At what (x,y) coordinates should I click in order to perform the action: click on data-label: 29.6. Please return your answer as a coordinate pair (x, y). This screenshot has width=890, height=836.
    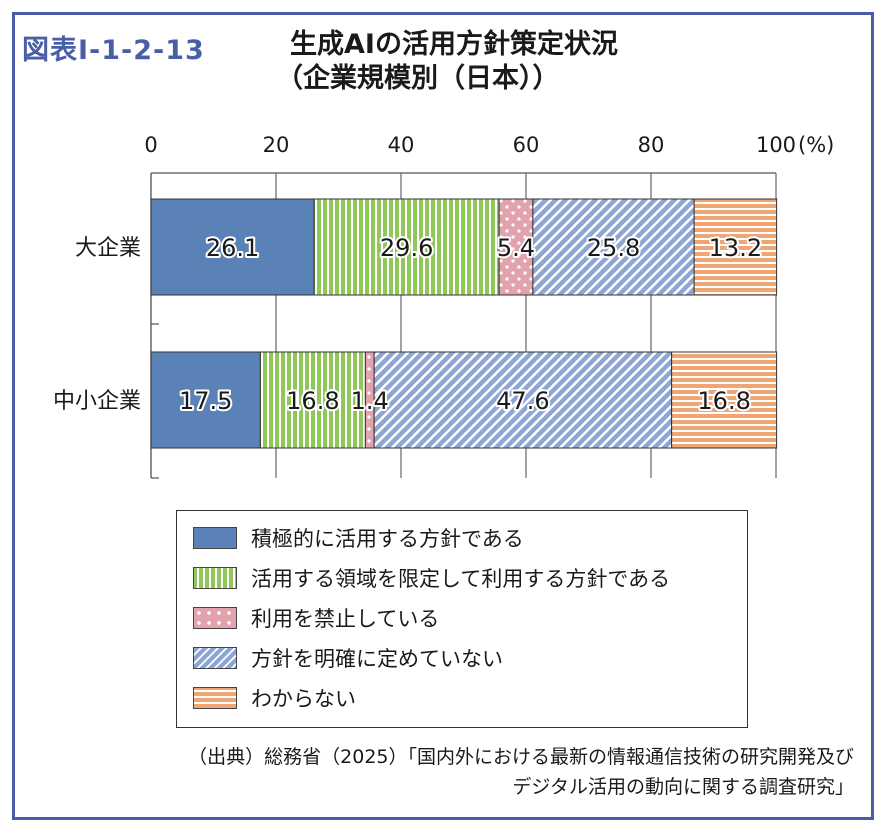
    Looking at the image, I should click on (406, 248).